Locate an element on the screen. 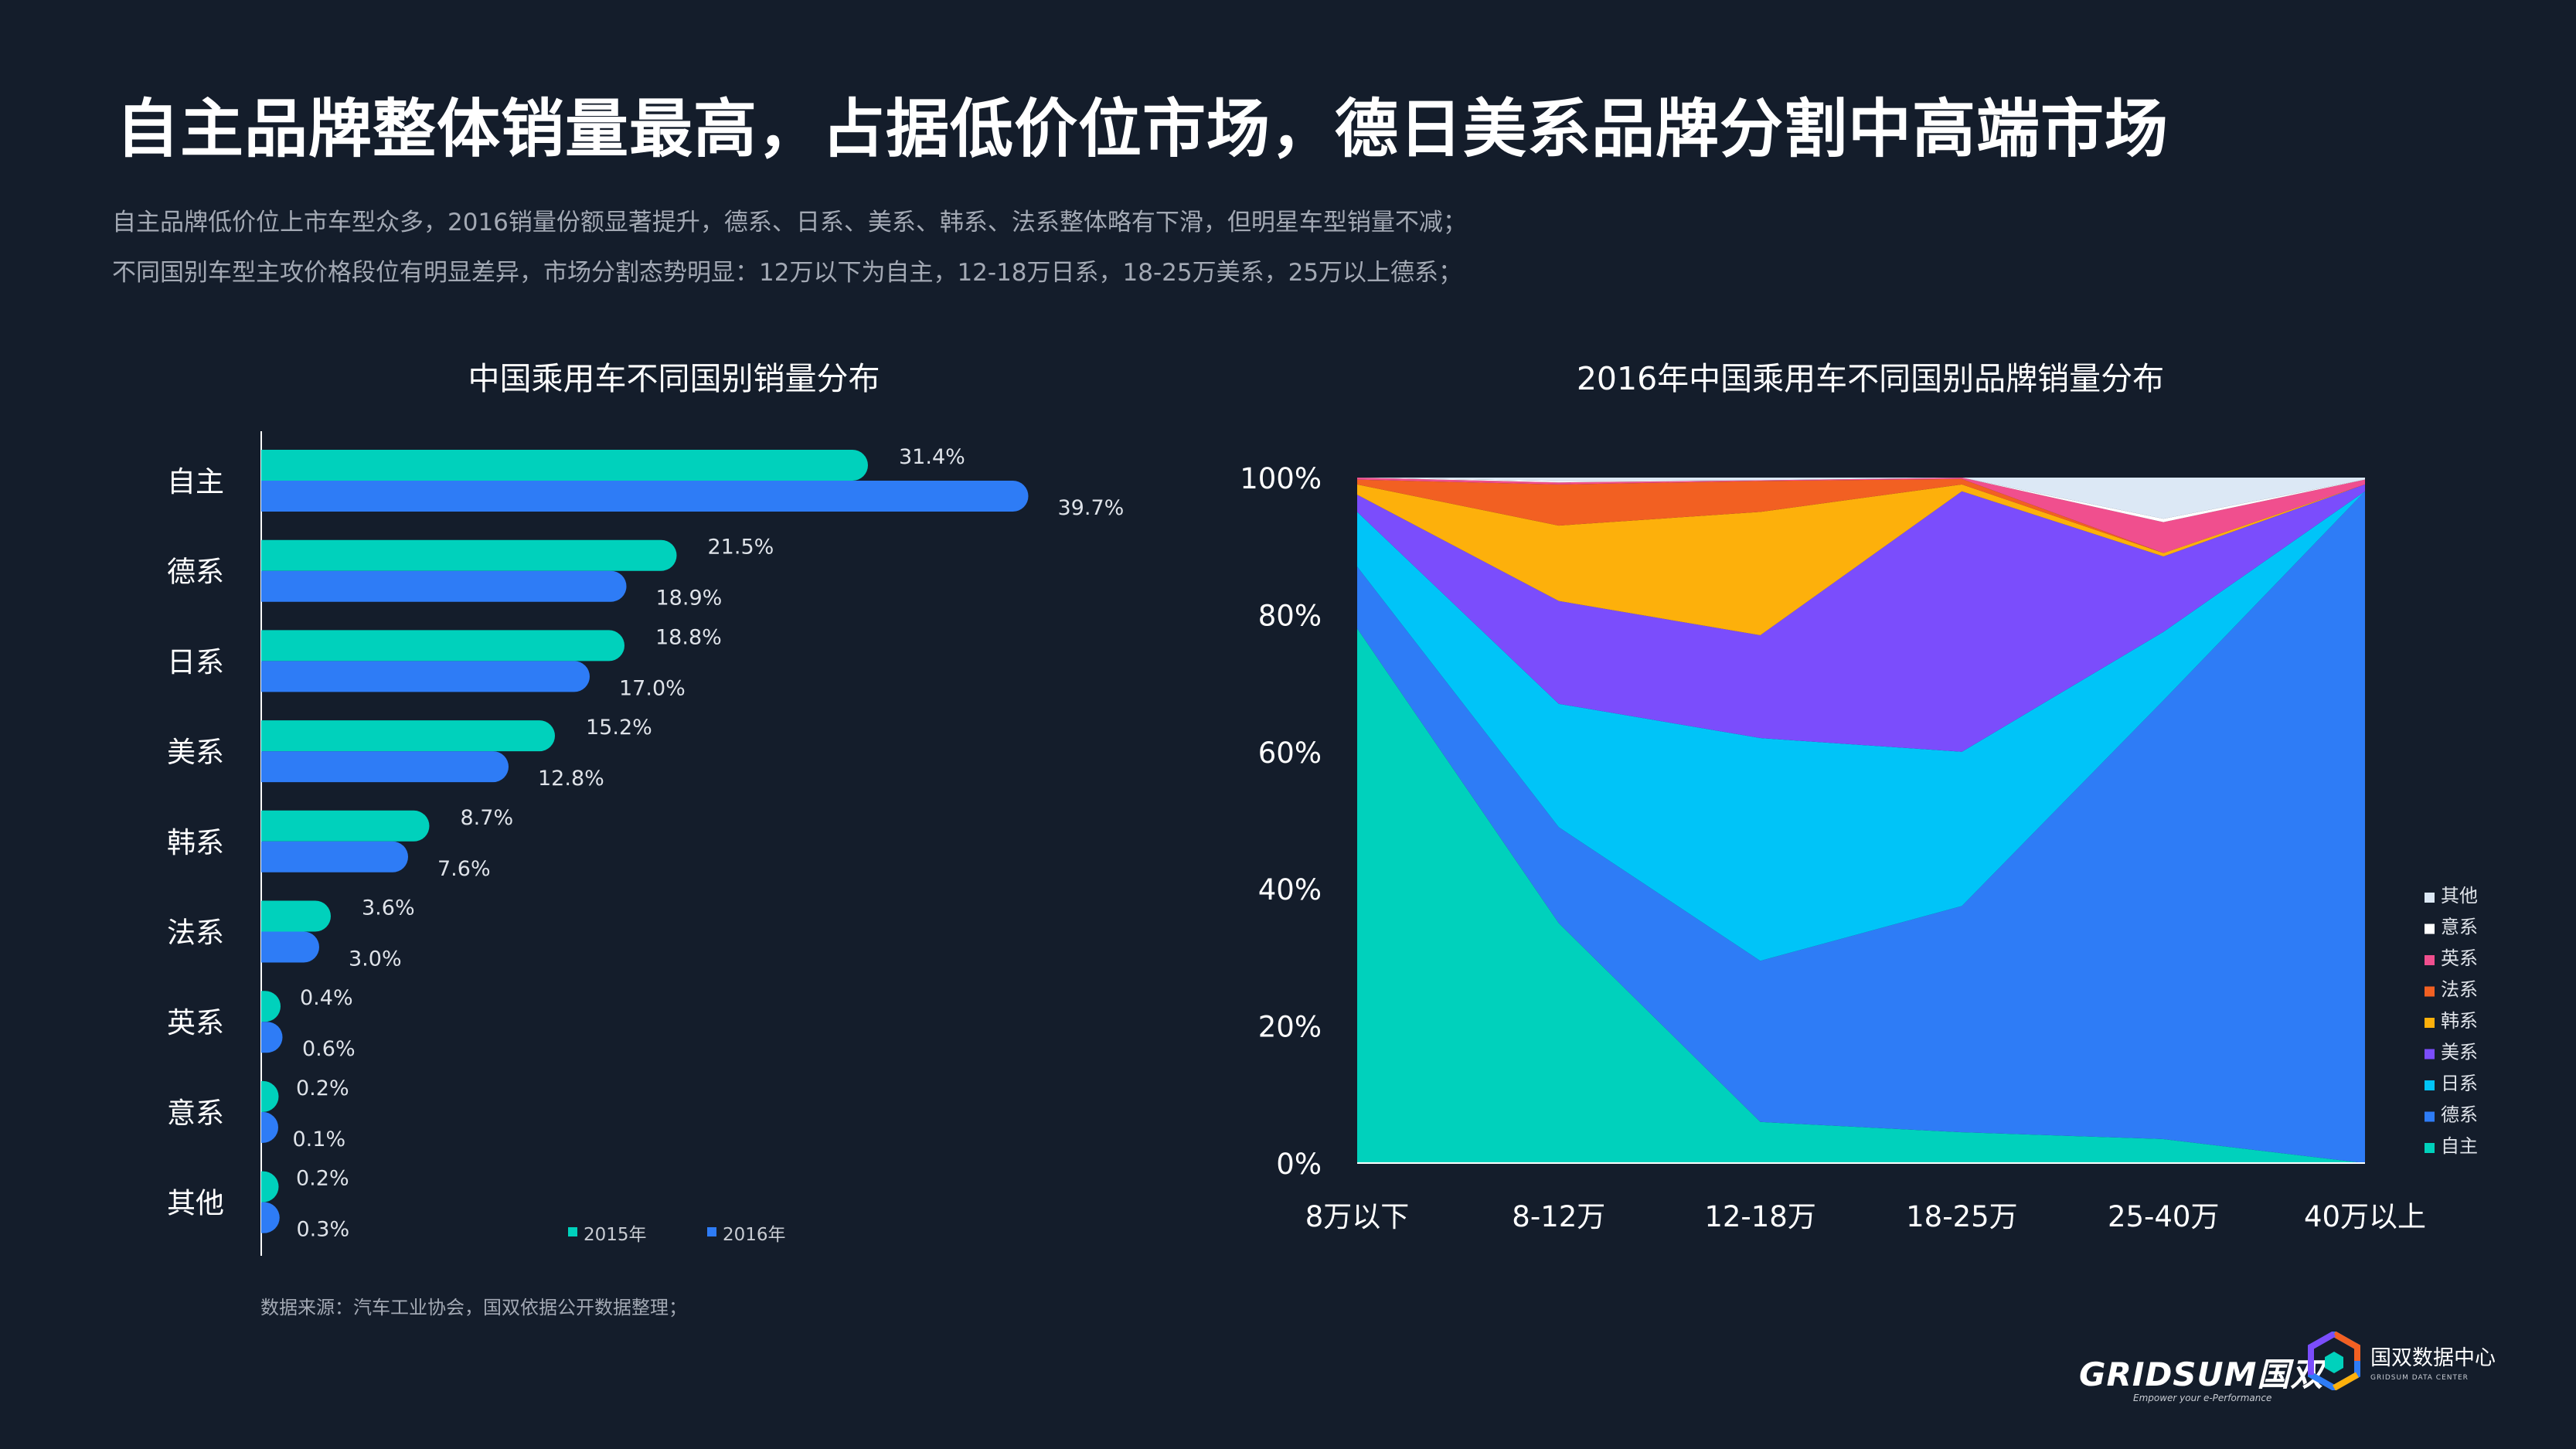 The height and width of the screenshot is (1449, 2576). bar-value-label: 0.1% is located at coordinates (319, 1140).